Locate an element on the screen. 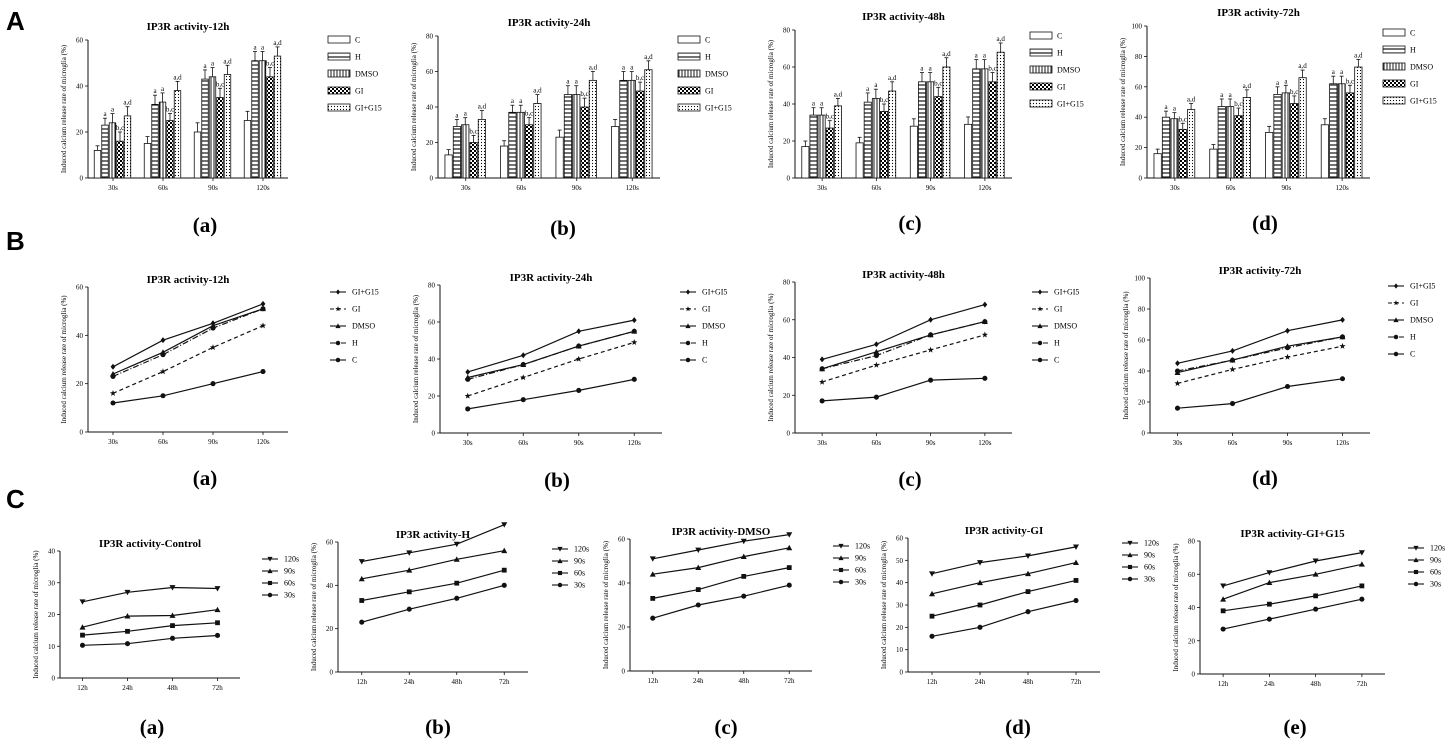 Image resolution: width=1453 pixels, height=749 pixels. x-tick-label: 30s is located at coordinates (113, 442).